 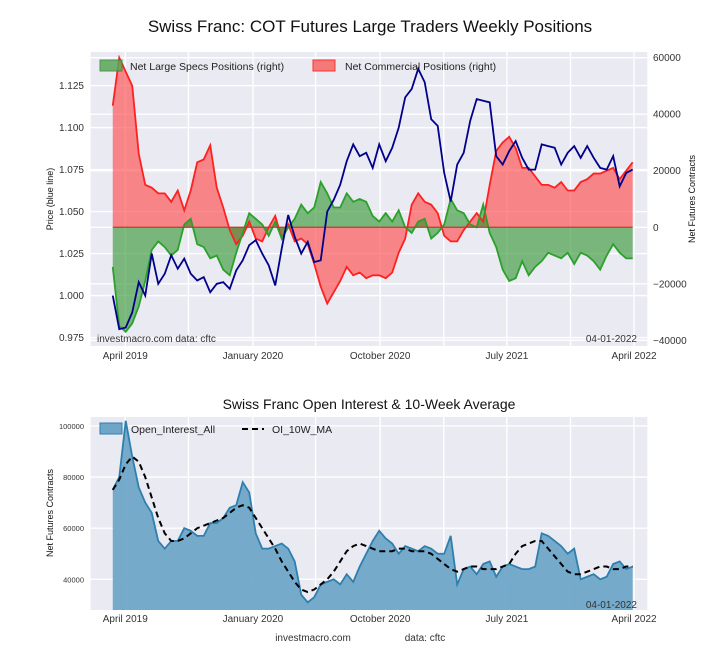 I want to click on top-source-annotation: investmacro.com data: cftc, so click(x=156, y=339).